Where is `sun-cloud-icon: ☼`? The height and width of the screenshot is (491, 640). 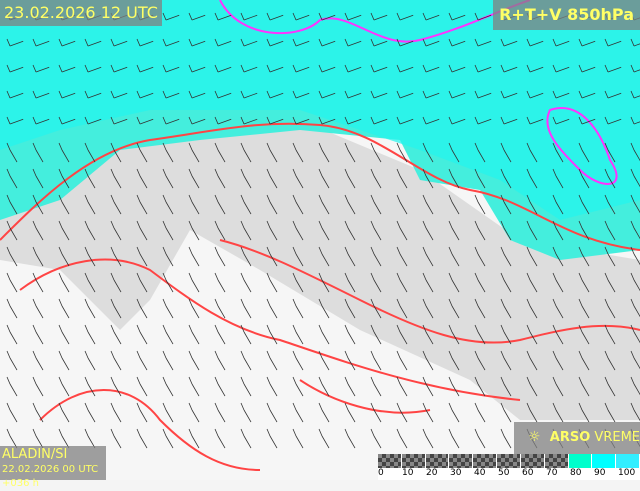
sun-cloud-icon: ☼ is located at coordinates (534, 437).